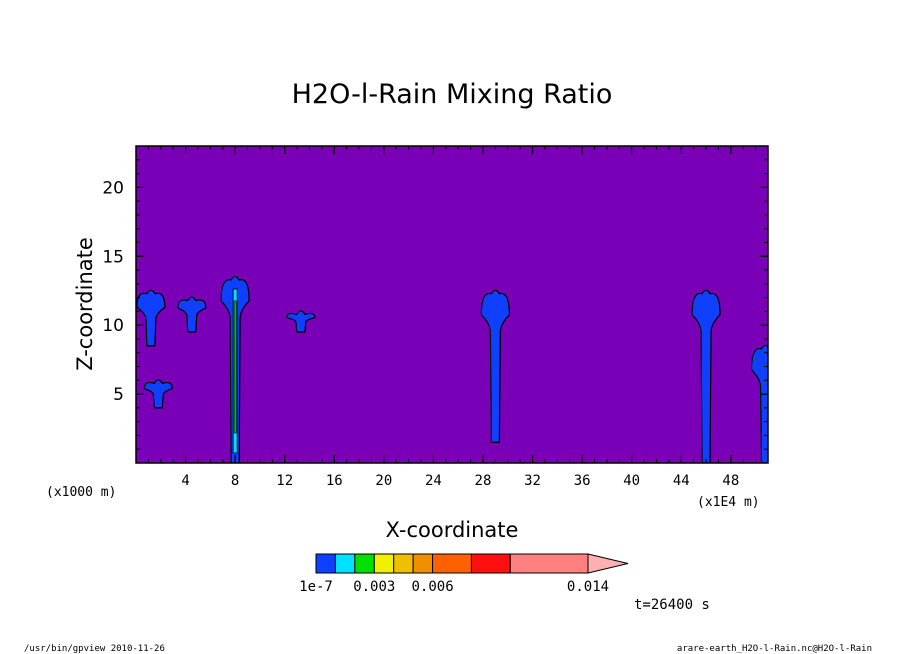 This screenshot has width=904, height=654. Describe the element at coordinates (452, 530) in the screenshot. I see `x-axis-label: X-coordinate` at that location.